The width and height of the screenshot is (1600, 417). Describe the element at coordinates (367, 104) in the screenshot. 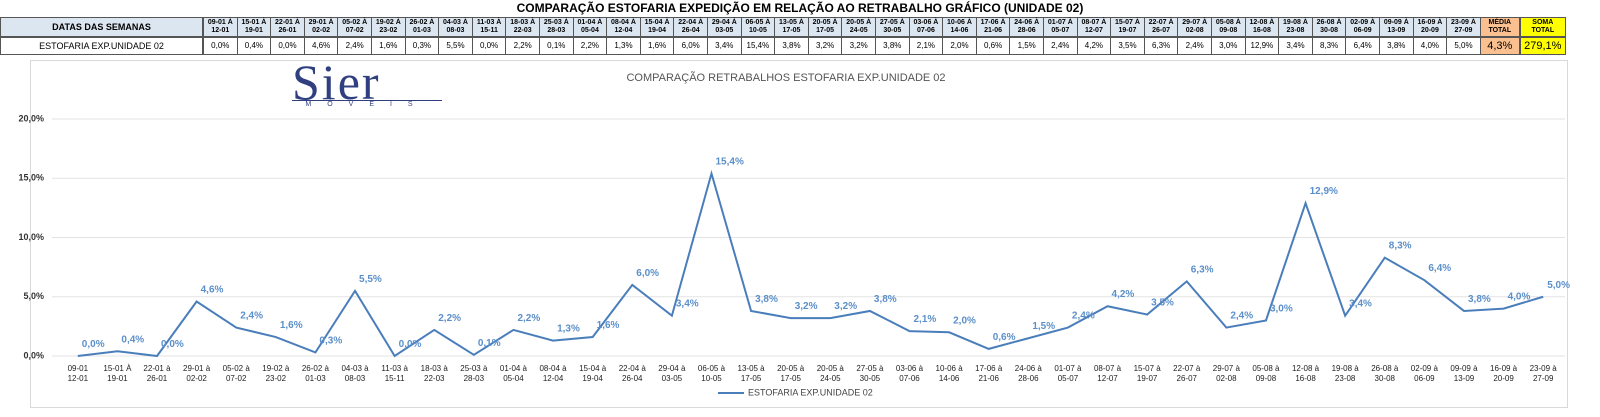

I see `logo-sub: MÓVEIS` at that location.